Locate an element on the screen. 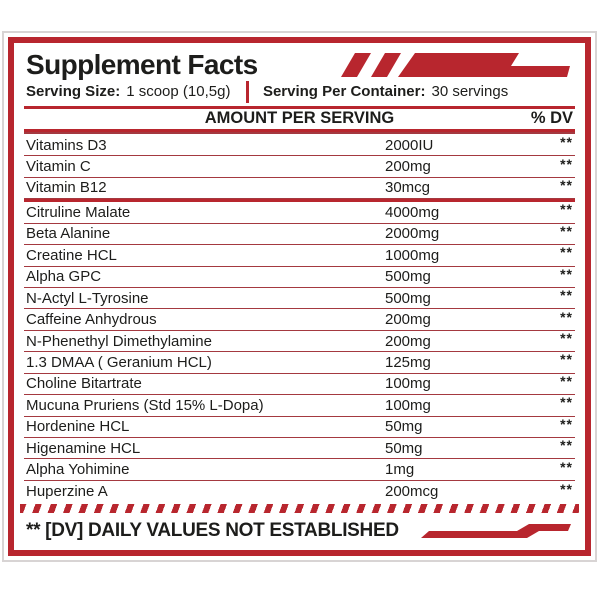 This screenshot has height=600, width=600. table-row: Choline Bitartrate 100mg ** is located at coordinates (299, 384).